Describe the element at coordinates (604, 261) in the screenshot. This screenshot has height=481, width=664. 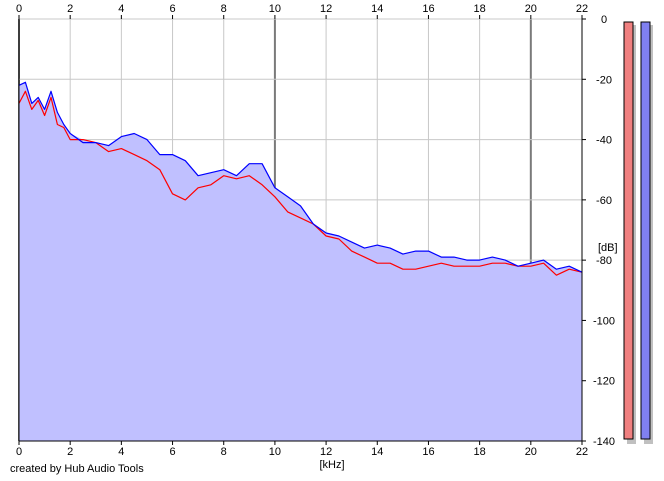
I see `y-tick-label: -80` at that location.